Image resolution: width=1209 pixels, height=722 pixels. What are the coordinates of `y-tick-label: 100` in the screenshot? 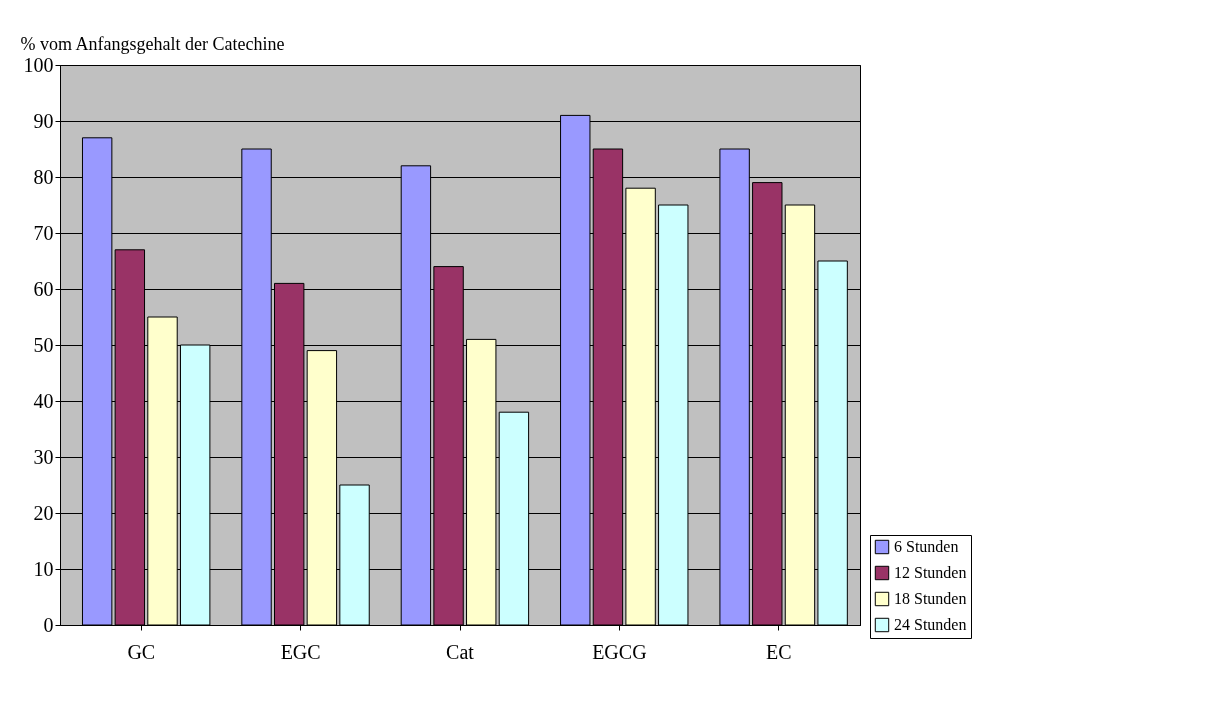 It's located at (38, 64).